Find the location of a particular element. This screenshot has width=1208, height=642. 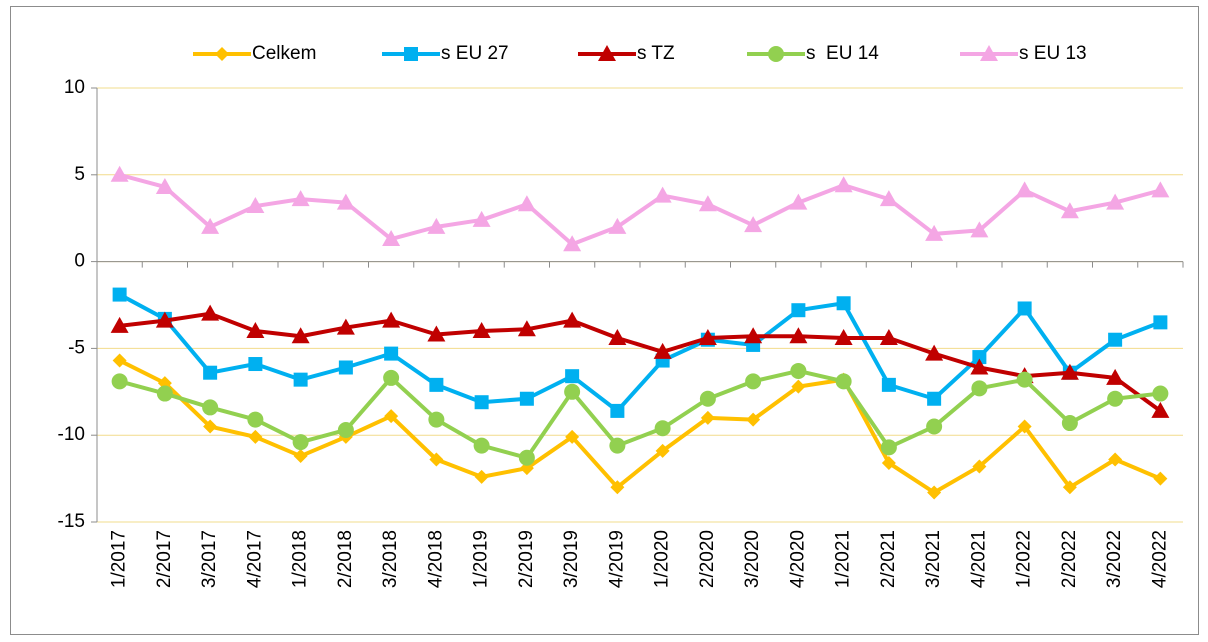

y-tick-label: -5 is located at coordinates (76, 347).